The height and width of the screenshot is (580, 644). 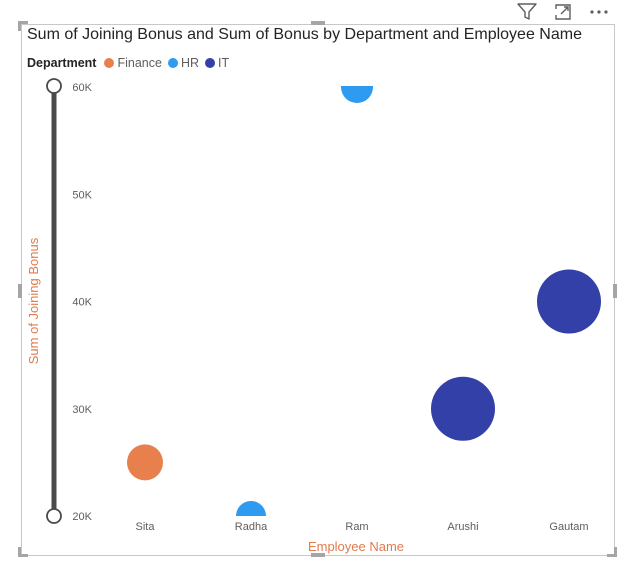 What do you see at coordinates (599, 12) in the screenshot?
I see `more-options-icon` at bounding box center [599, 12].